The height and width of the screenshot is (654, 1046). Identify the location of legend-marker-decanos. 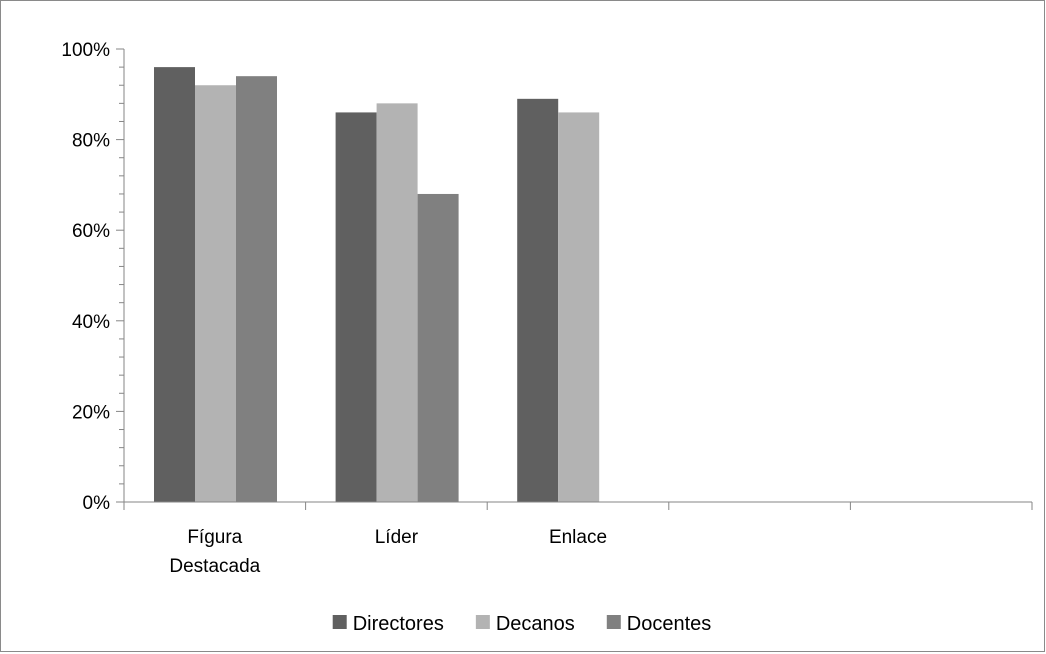
(482, 622).